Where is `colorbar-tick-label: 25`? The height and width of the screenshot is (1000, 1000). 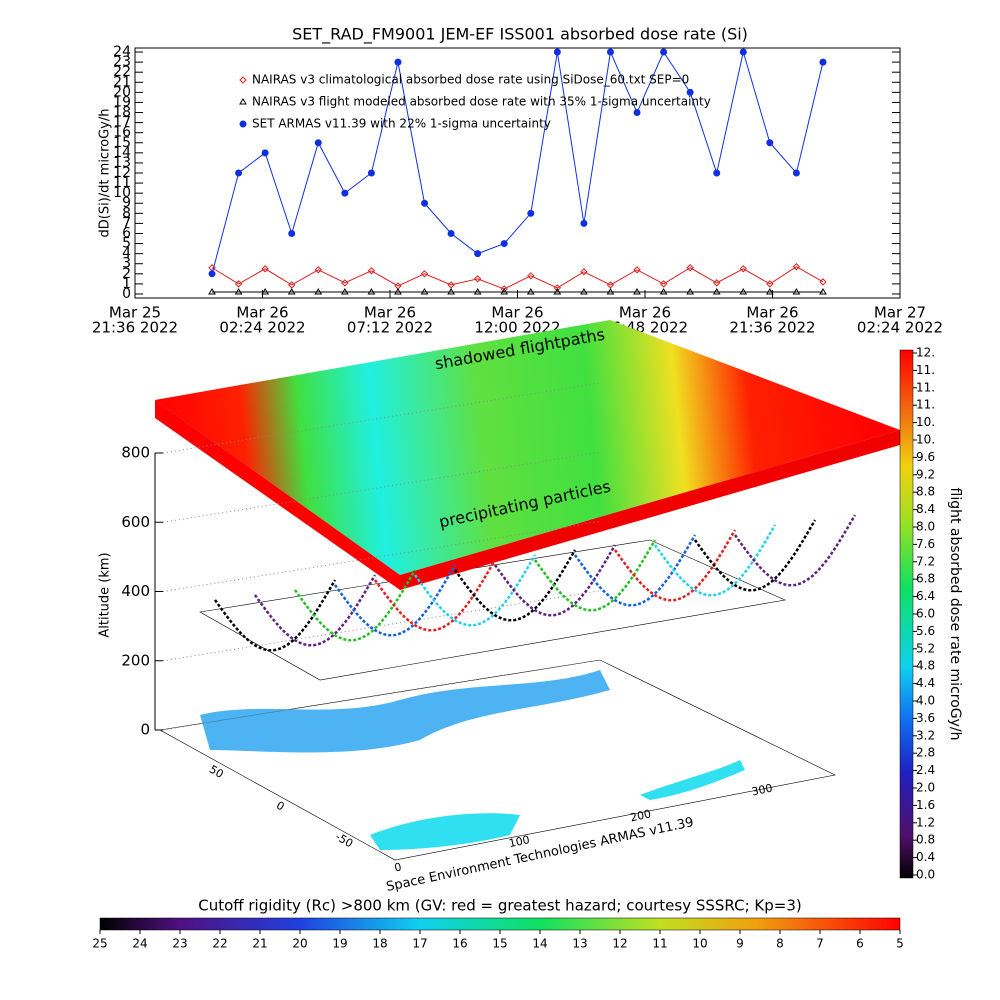
colorbar-tick-label: 25 is located at coordinates (99, 944).